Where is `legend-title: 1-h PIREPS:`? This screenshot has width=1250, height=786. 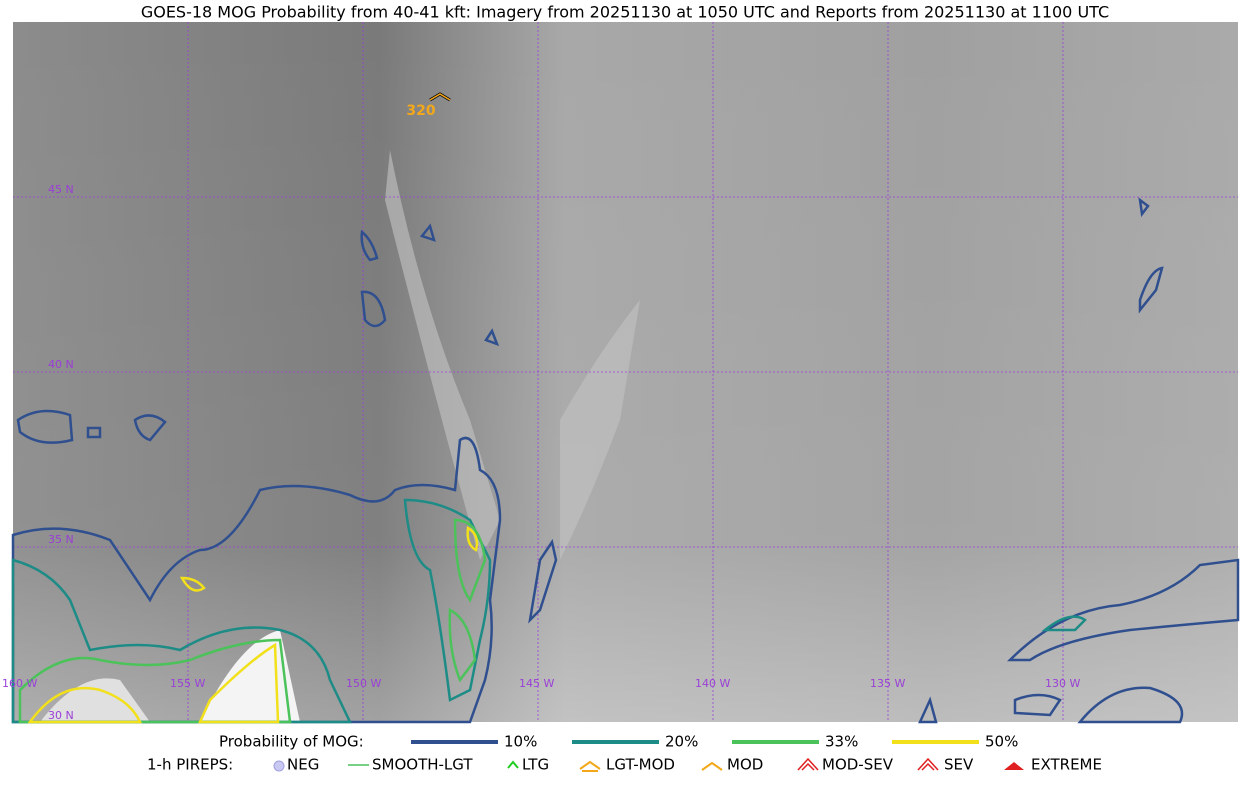 legend-title: 1-h PIREPS: is located at coordinates (190, 765).